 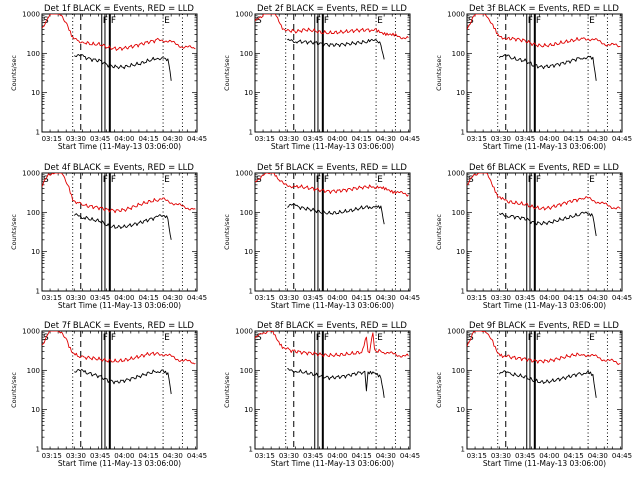 What do you see at coordinates (119, 168) in the screenshot?
I see `panel-title: Det 4f BLACK = Events, RED = LLD` at bounding box center [119, 168].